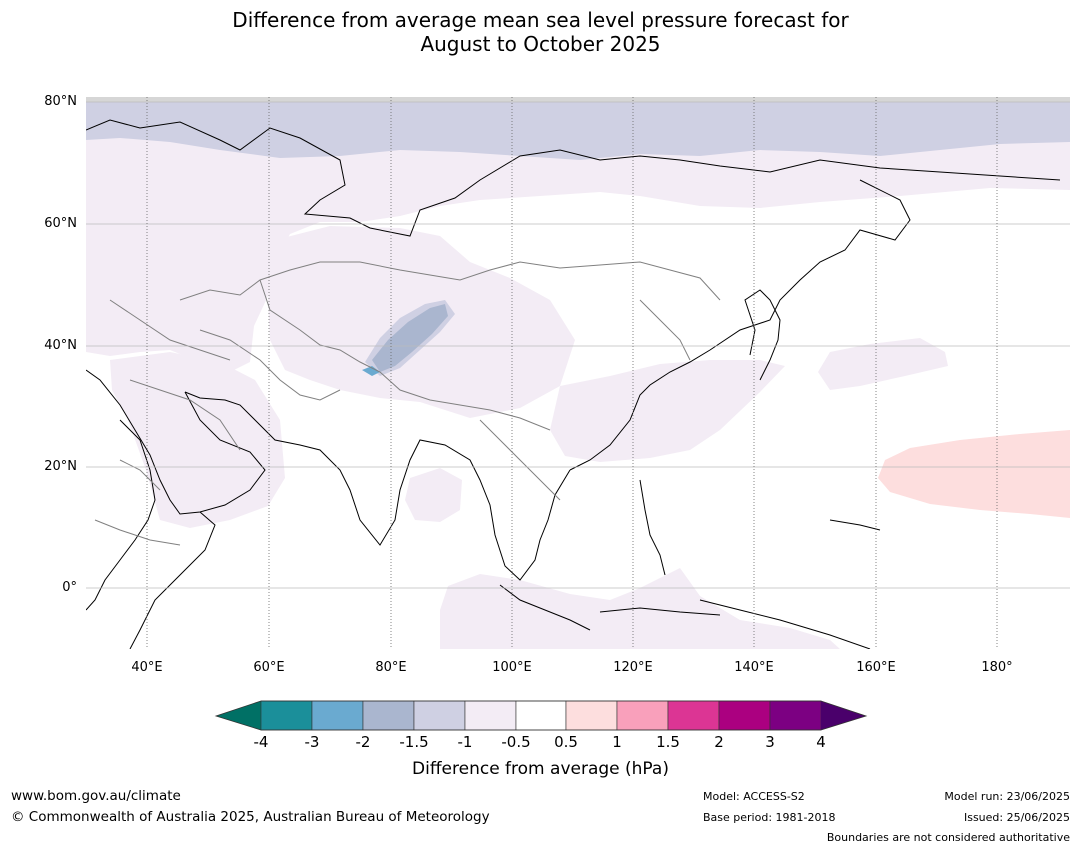 This screenshot has width=1081, height=850. Describe the element at coordinates (414, 742) in the screenshot. I see `colorbar-tick: -1.5` at that location.